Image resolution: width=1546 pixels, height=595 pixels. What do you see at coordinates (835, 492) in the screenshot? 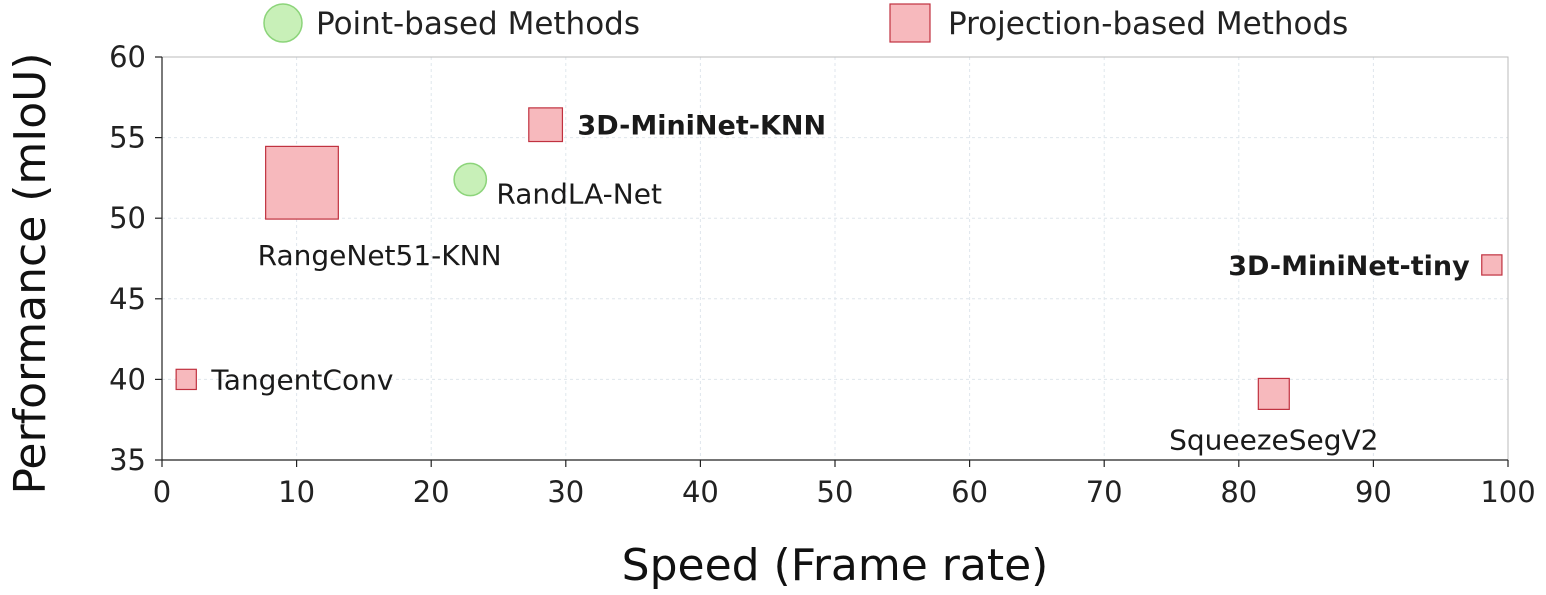
I see `x-tick-label: 50` at bounding box center [835, 492].